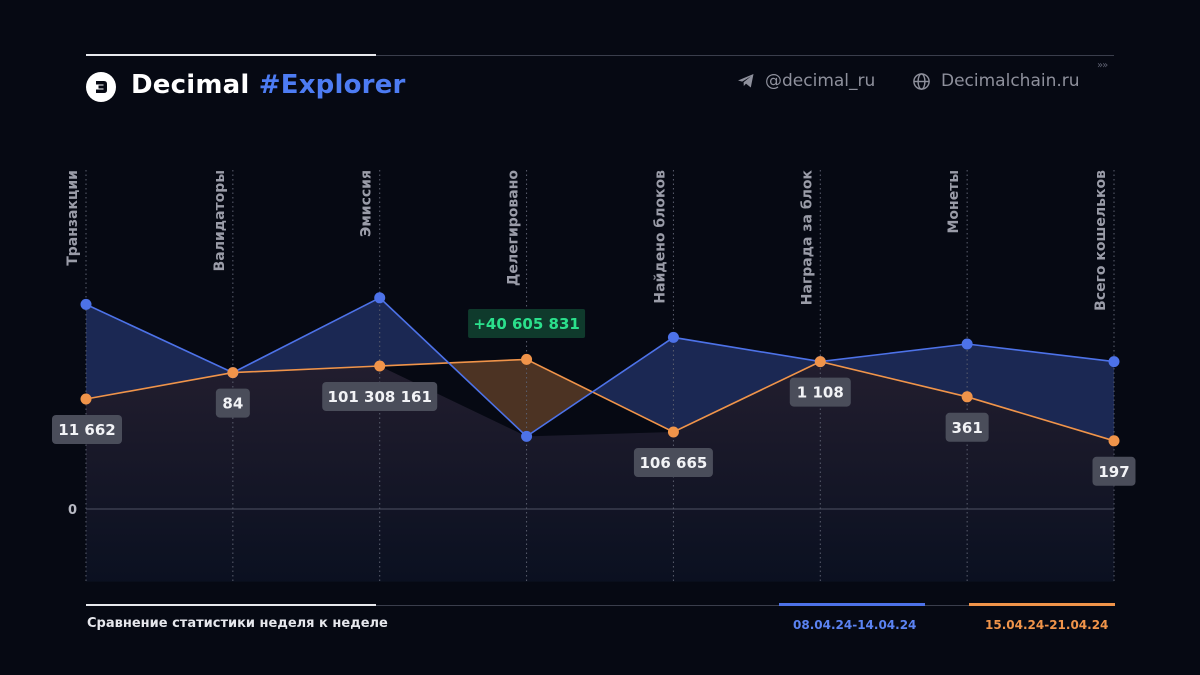 This screenshot has height=675, width=1200. I want to click on delta-annotation: +40 605 831, so click(527, 323).